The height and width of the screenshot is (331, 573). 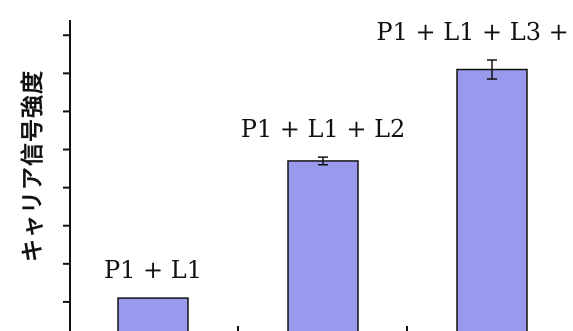 I want to click on bar-category-label: P1 + L1, so click(x=153, y=270).